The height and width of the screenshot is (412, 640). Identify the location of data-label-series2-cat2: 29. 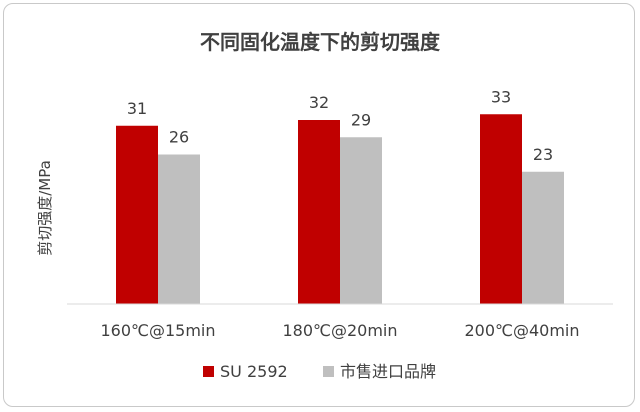
(361, 119).